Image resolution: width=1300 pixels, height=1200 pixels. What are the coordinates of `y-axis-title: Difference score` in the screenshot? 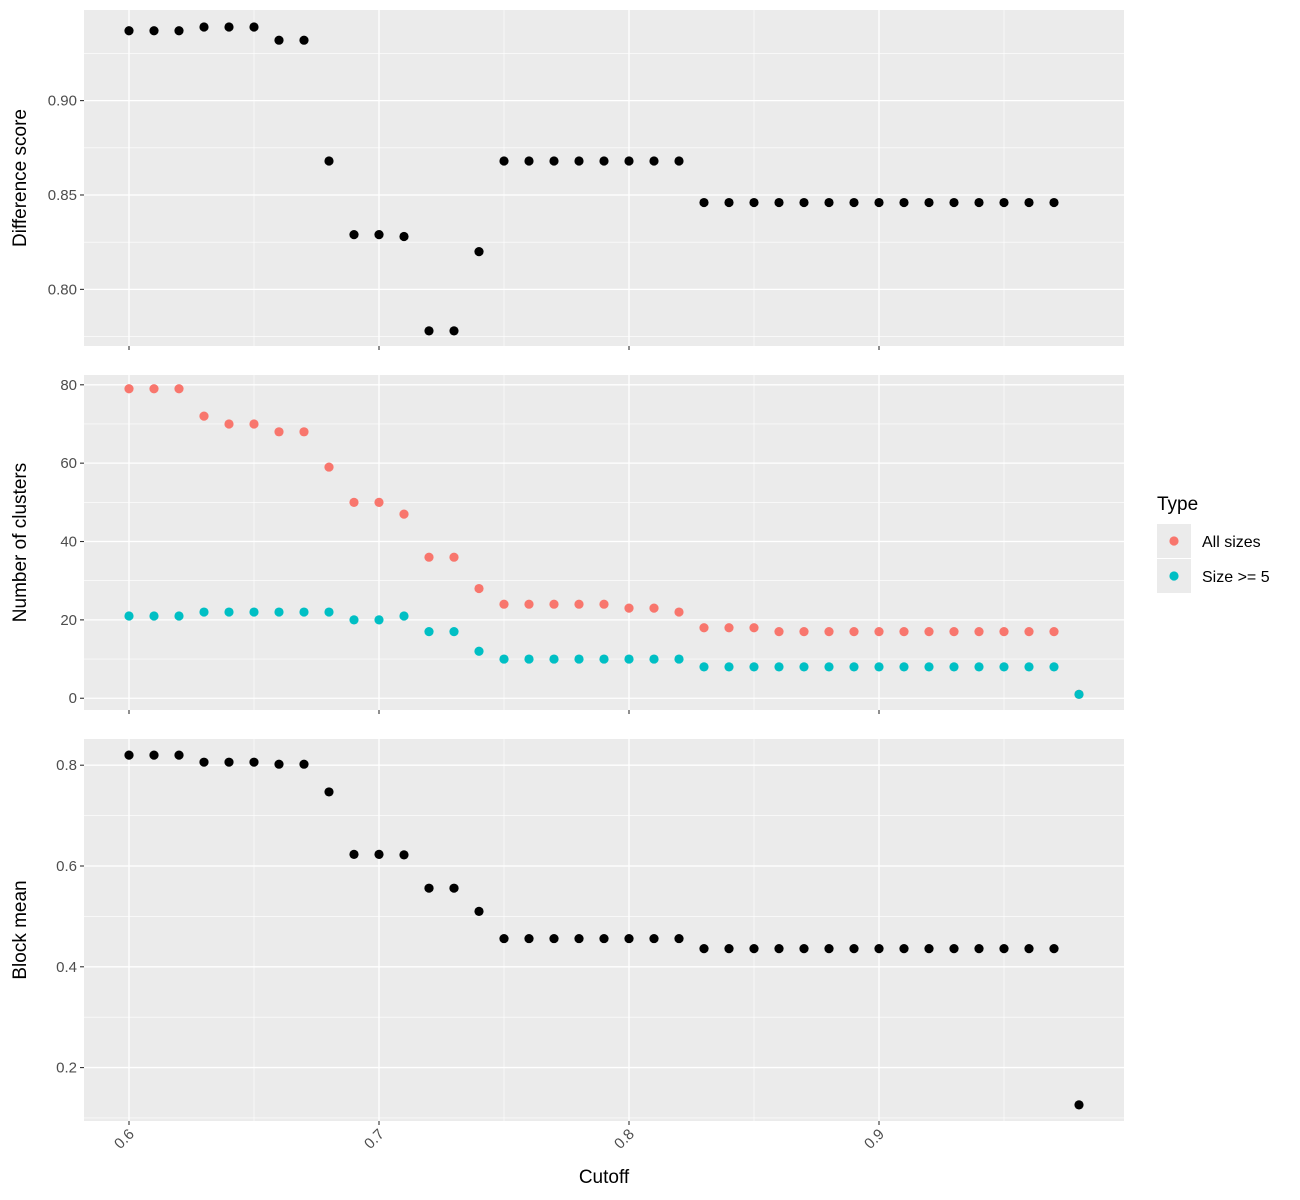 It's located at (20, 178).